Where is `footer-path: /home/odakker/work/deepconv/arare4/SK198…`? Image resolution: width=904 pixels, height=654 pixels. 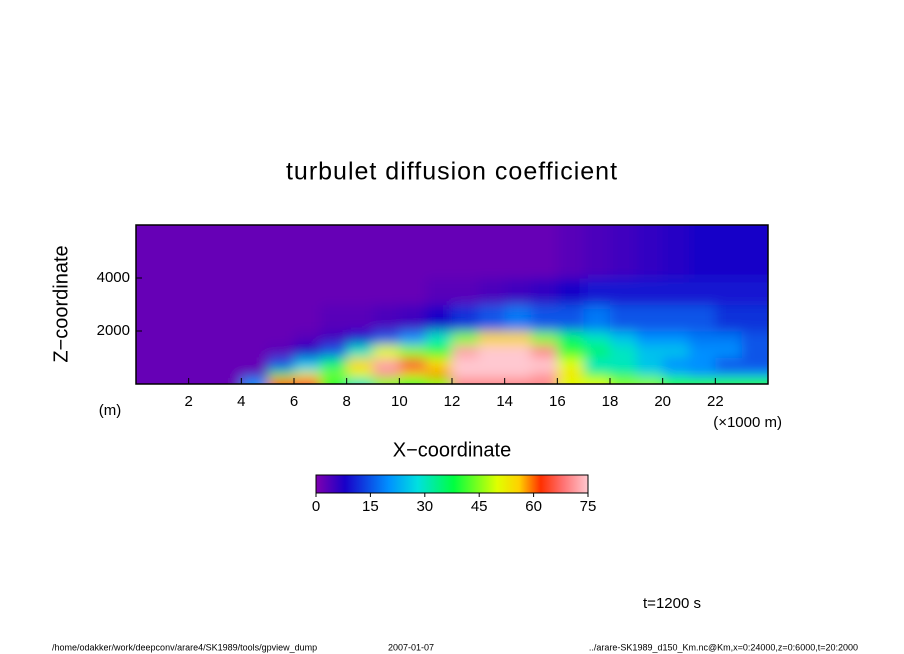
footer-path: /home/odakker/work/deepconv/arare4/SK198… is located at coordinates (184, 647).